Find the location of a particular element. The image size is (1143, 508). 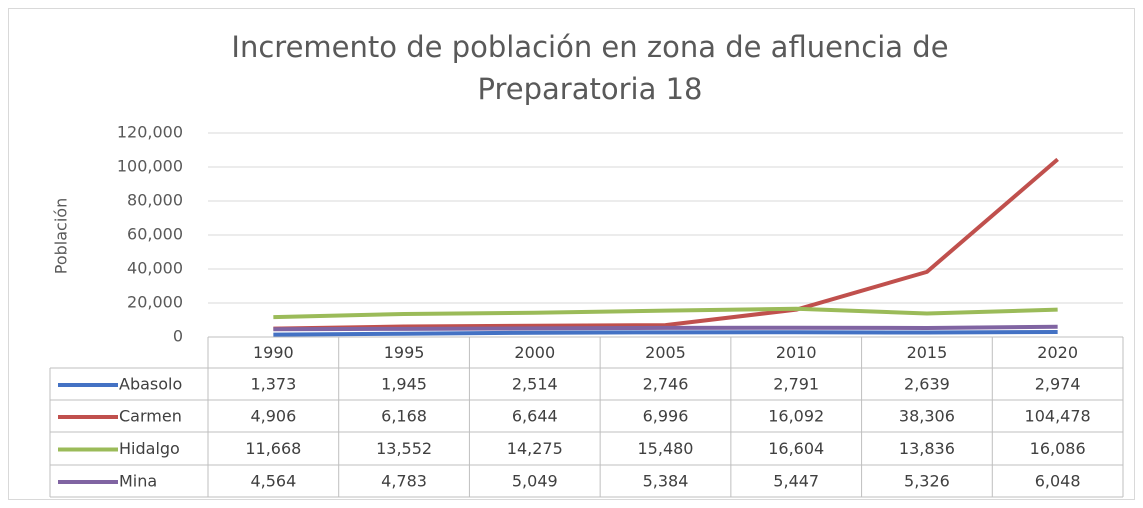

legend-label: Mina is located at coordinates (138, 481).